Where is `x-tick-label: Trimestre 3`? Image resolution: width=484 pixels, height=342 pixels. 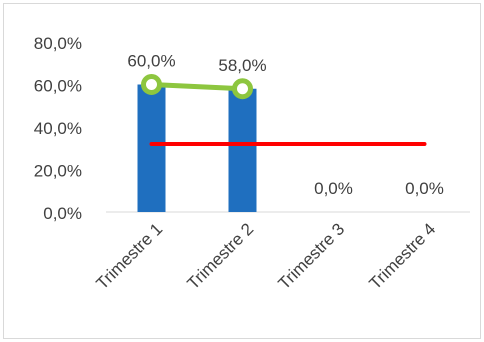 x-tick-label: Trimestre 3 is located at coordinates (312, 256).